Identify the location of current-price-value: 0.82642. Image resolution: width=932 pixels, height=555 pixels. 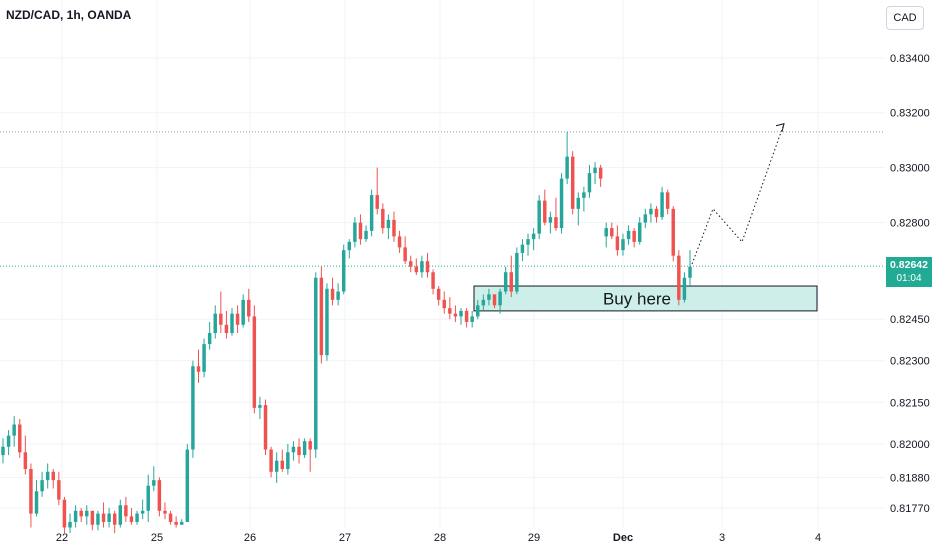
(909, 265).